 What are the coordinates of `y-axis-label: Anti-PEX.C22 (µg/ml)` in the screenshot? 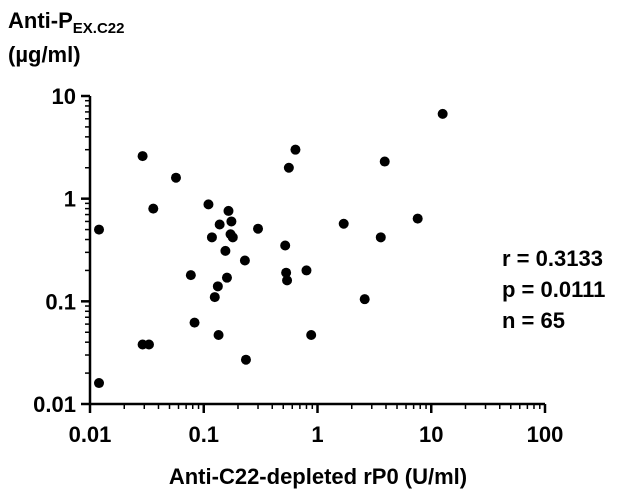 It's located at (66, 38).